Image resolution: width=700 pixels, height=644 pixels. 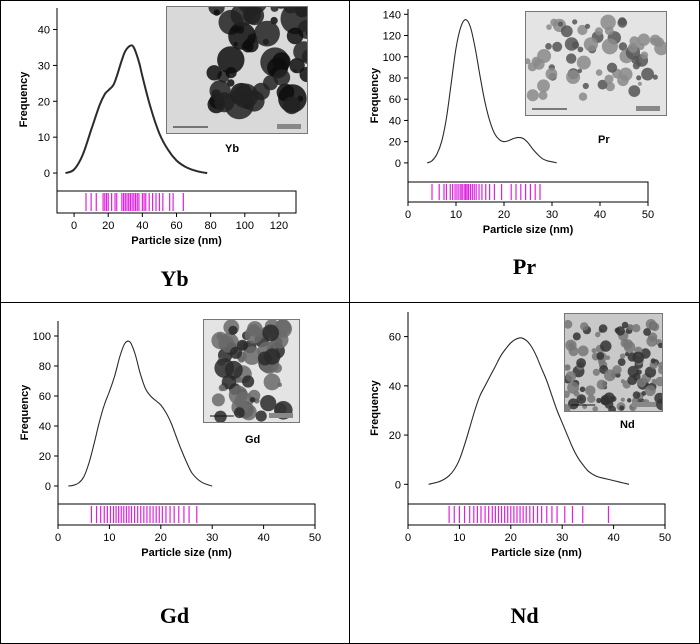 What do you see at coordinates (47, 174) in the screenshot?
I see `y-tick-label: 0` at bounding box center [47, 174].